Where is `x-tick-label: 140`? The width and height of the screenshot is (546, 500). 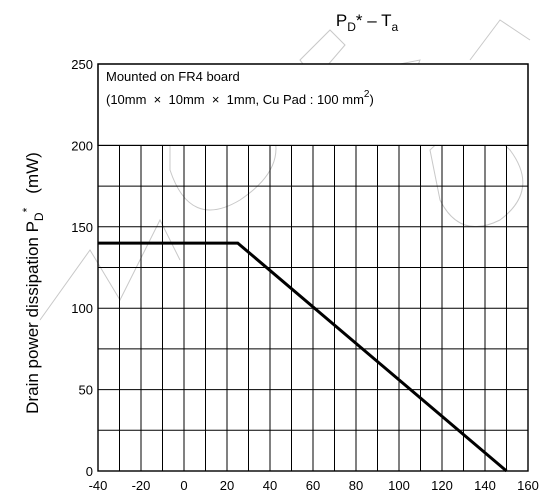
x-tick-label: 140 is located at coordinates (485, 485).